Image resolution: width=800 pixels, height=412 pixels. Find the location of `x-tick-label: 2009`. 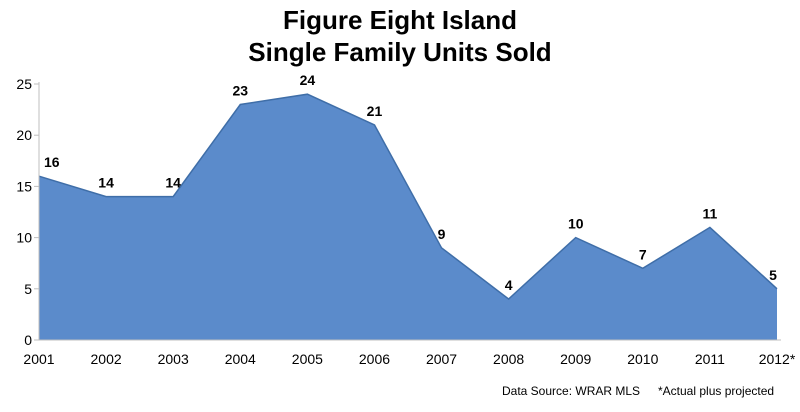

x-tick-label: 2009 is located at coordinates (575, 359).